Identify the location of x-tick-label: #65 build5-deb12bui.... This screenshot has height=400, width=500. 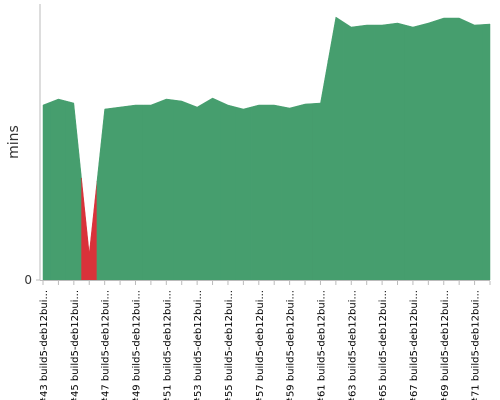
(383, 345).